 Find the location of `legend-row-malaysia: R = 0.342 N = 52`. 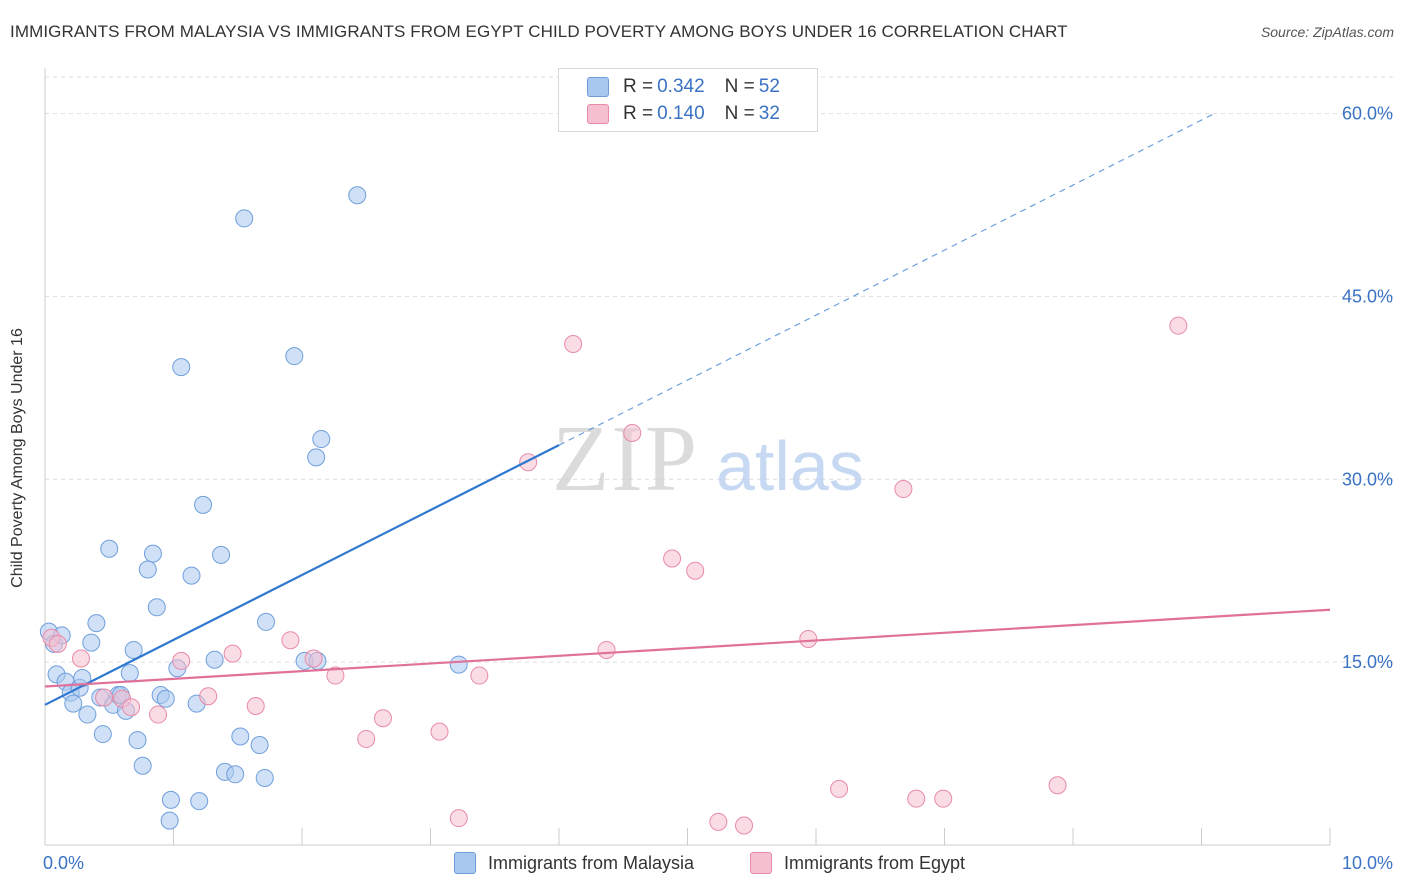

legend-row-malaysia: R = 0.342 N = 52 is located at coordinates (683, 87).